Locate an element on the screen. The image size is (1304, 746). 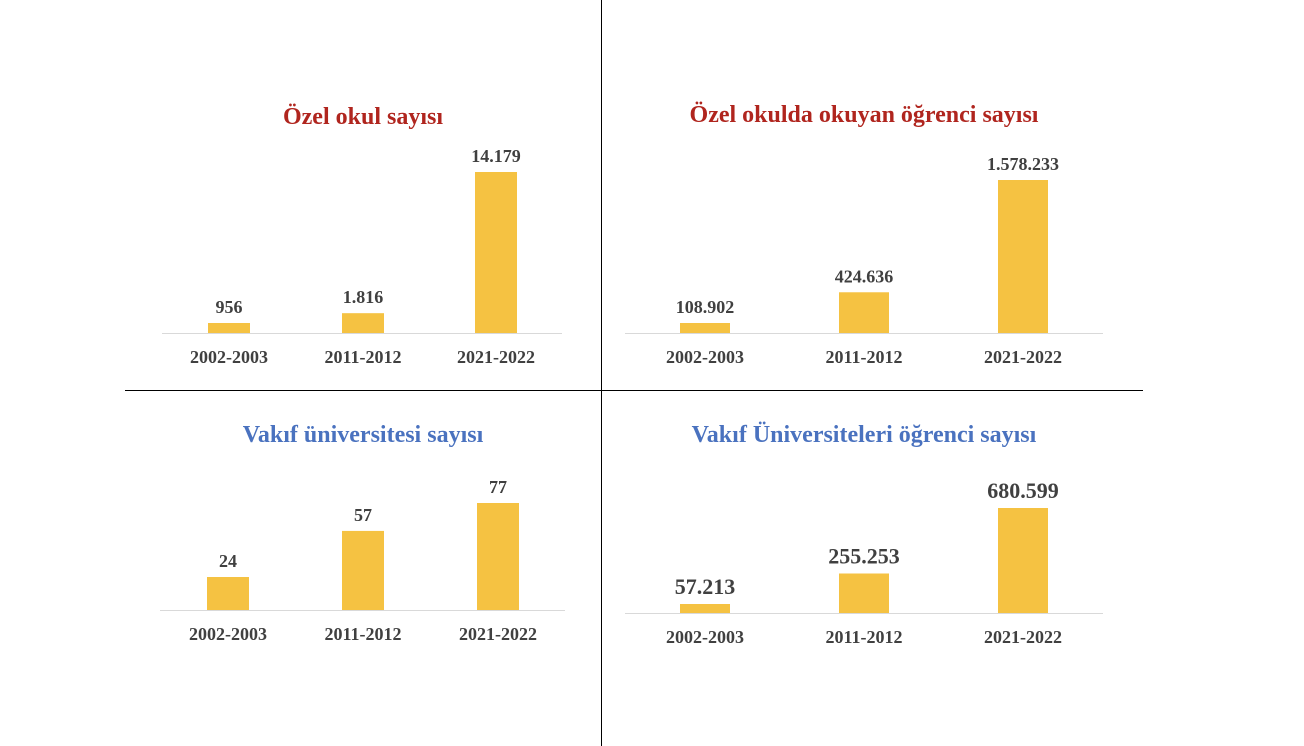
data-label: 57.213 is located at coordinates (705, 586).